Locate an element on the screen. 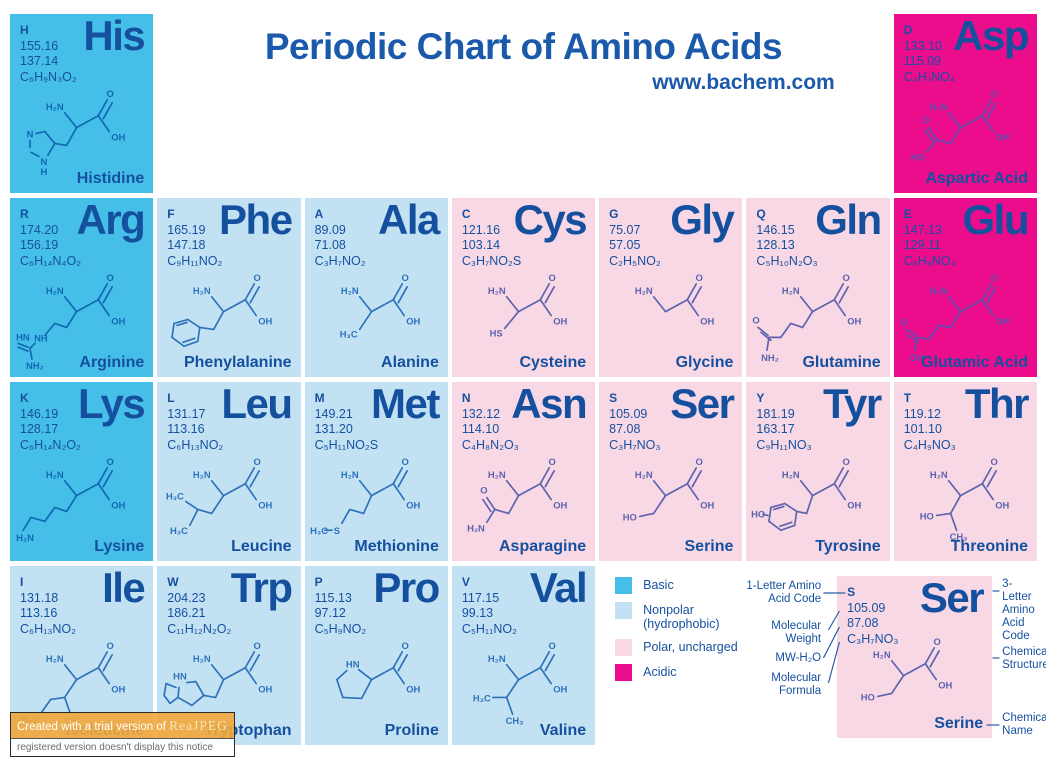  molecular-formula: C₃H₇NO₃ is located at coordinates (635, 444).